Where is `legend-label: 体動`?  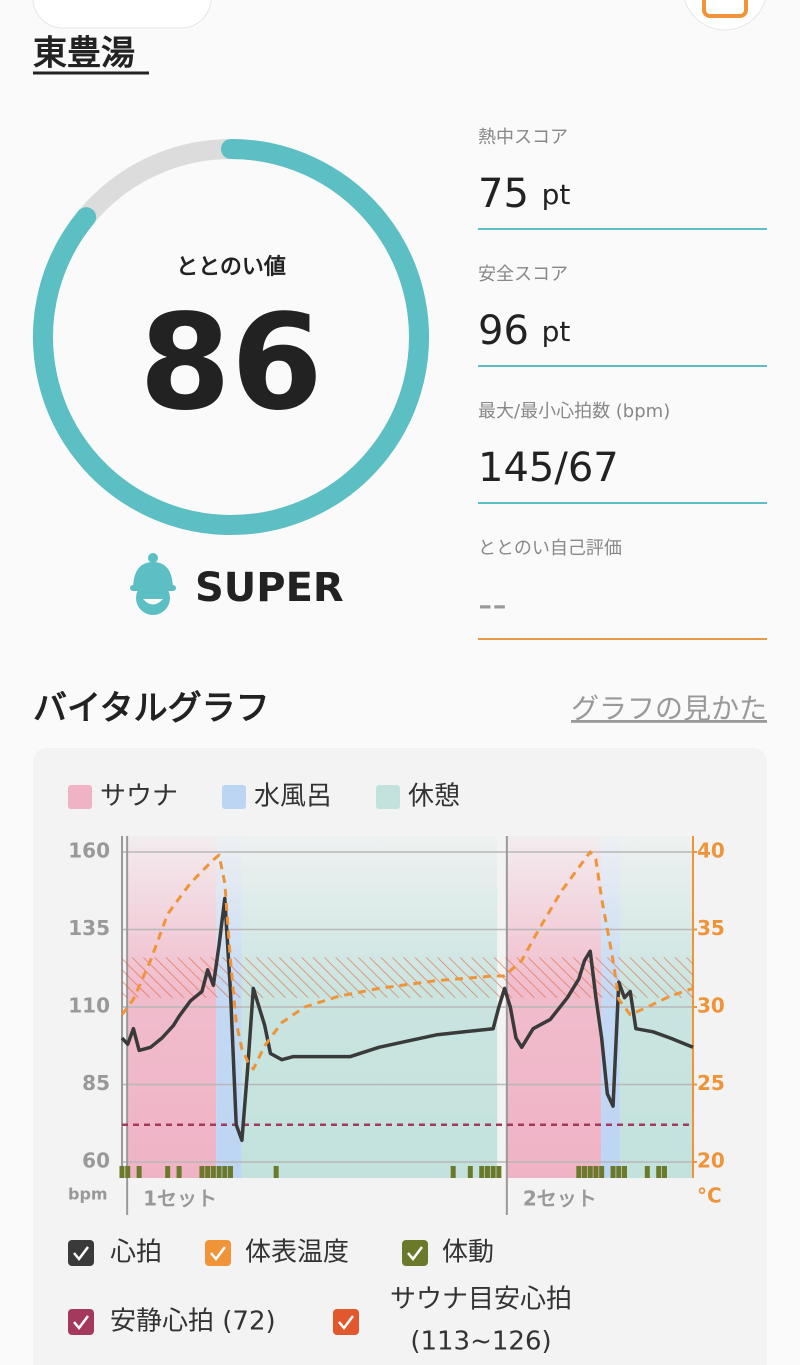 legend-label: 体動 is located at coordinates (468, 1253).